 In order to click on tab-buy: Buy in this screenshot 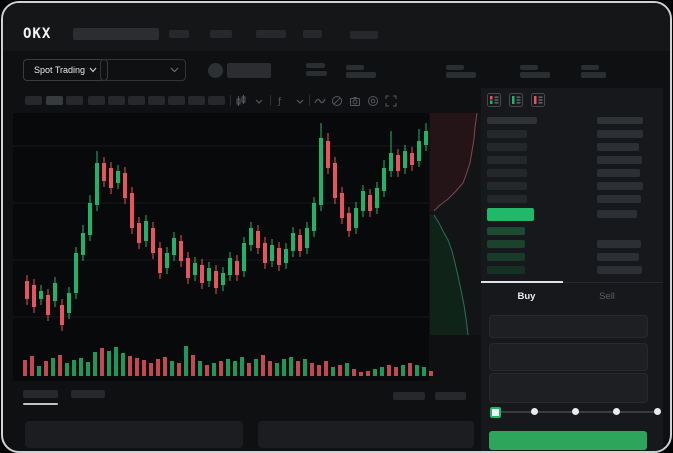, I will do `click(526, 296)`.